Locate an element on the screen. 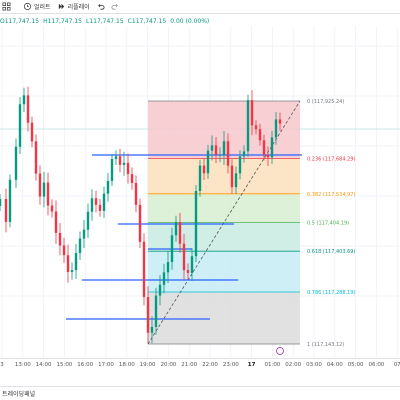 The height and width of the screenshot is (400, 400). alert-label: 얼러트 is located at coordinates (42, 7).